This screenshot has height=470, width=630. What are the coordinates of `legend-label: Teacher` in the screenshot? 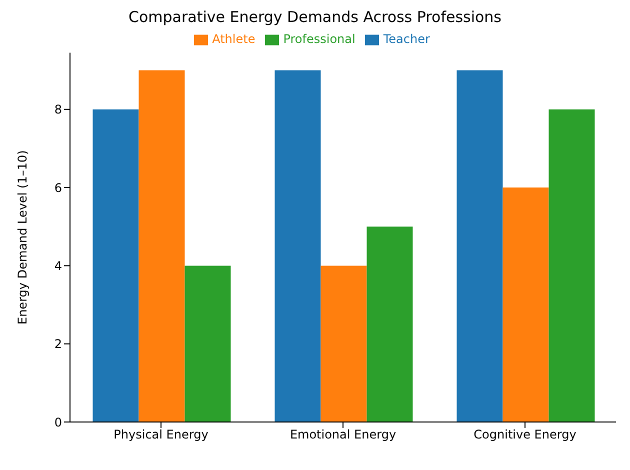 It's located at (406, 39).